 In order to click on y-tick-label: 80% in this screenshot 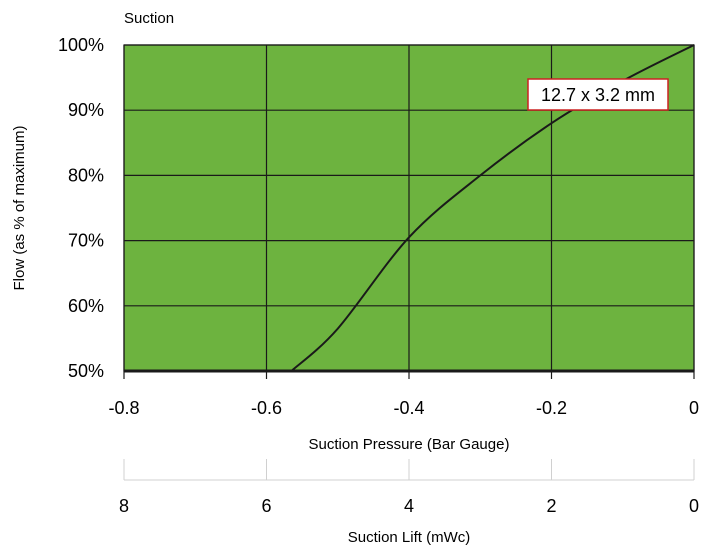, I will do `click(86, 175)`.